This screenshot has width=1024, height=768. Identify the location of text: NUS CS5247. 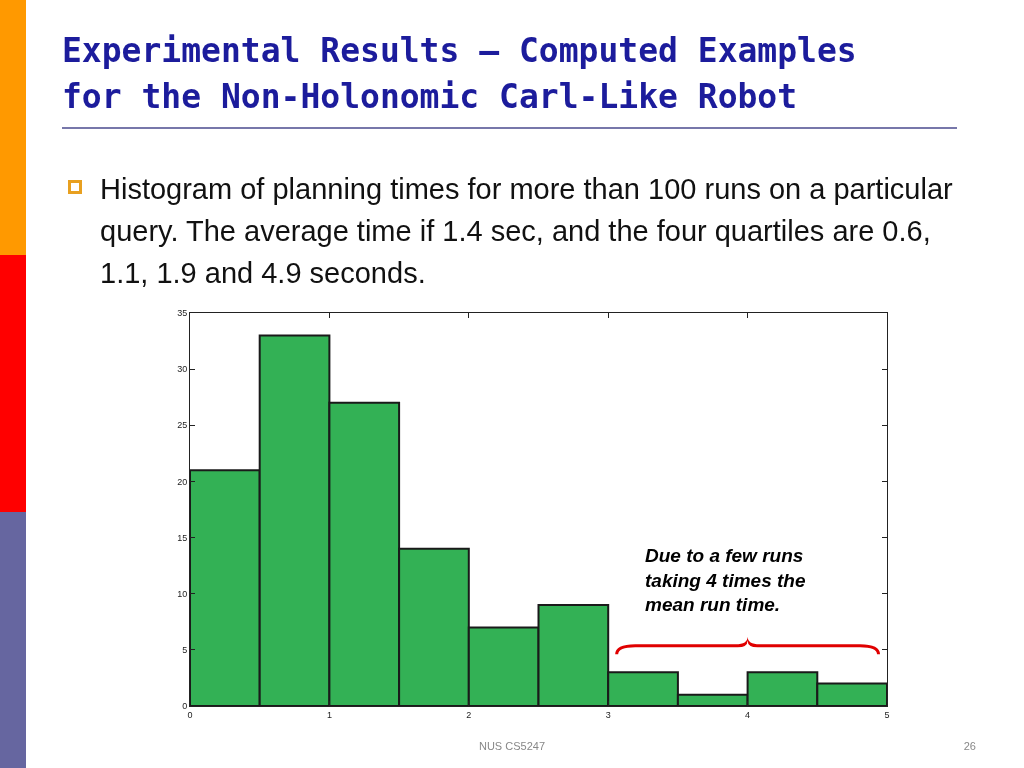
(512, 746).